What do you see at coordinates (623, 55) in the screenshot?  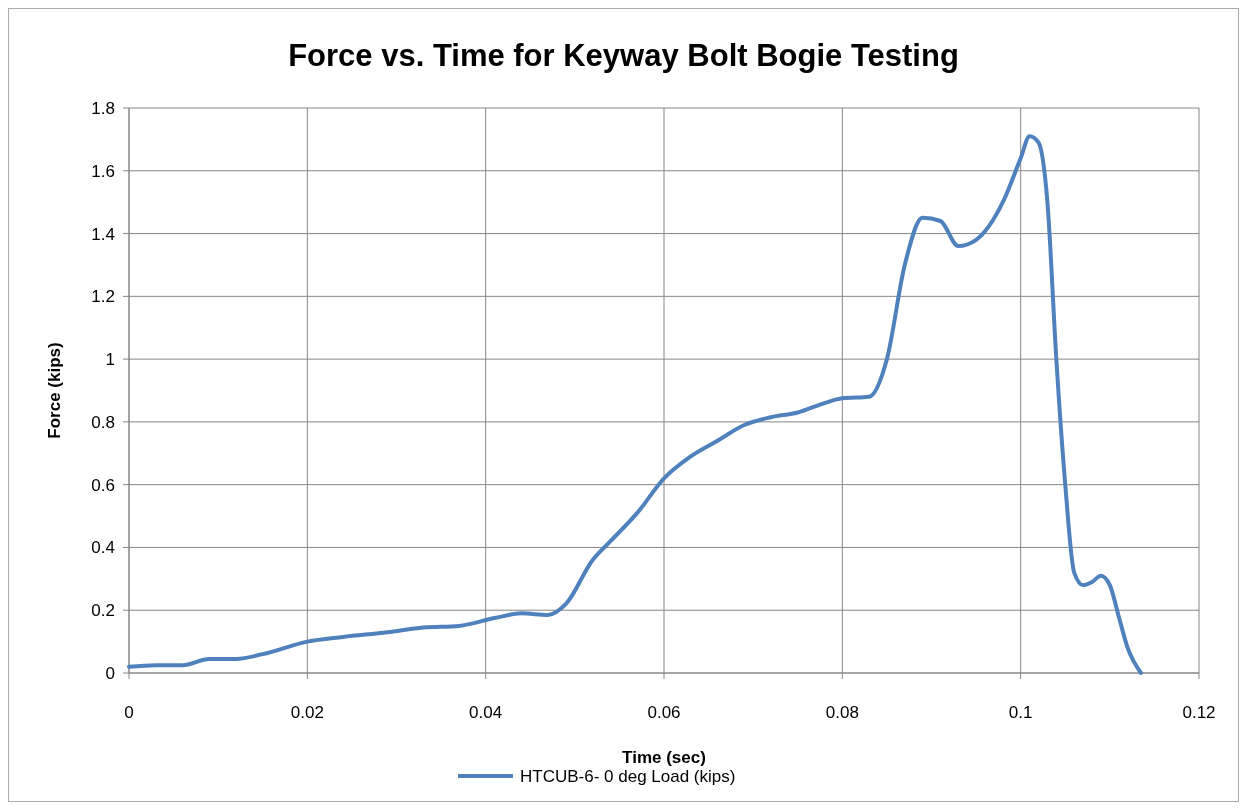 I see `chart-title: Force vs. Time for Keyway Bolt Bogie Testing` at bounding box center [623, 55].